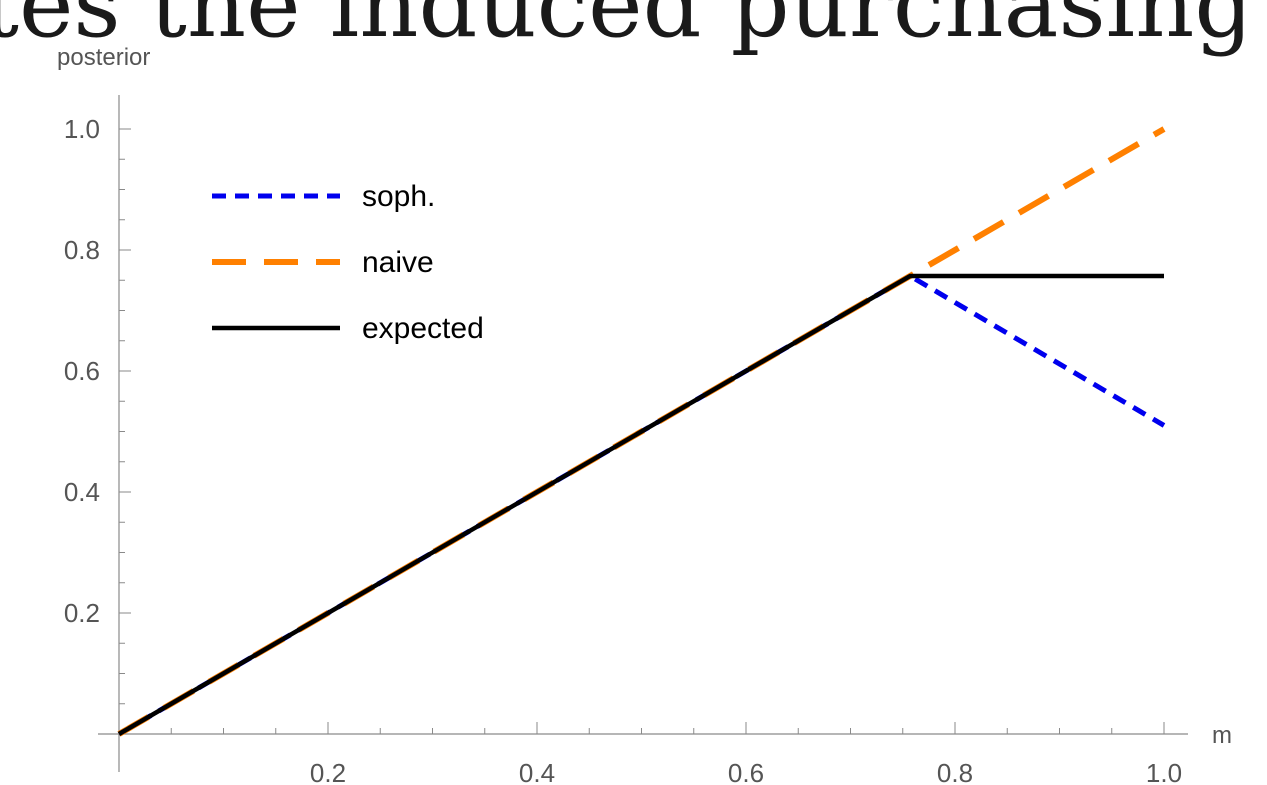  I want to click on y-tick-label: 0.4, so click(82, 492).